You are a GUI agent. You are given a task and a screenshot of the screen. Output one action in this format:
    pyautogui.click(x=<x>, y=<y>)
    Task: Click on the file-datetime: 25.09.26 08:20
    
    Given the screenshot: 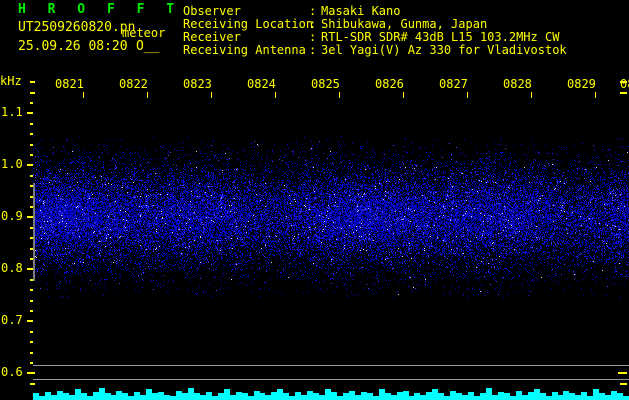 What is the action you would take?
    pyautogui.click(x=73, y=46)
    